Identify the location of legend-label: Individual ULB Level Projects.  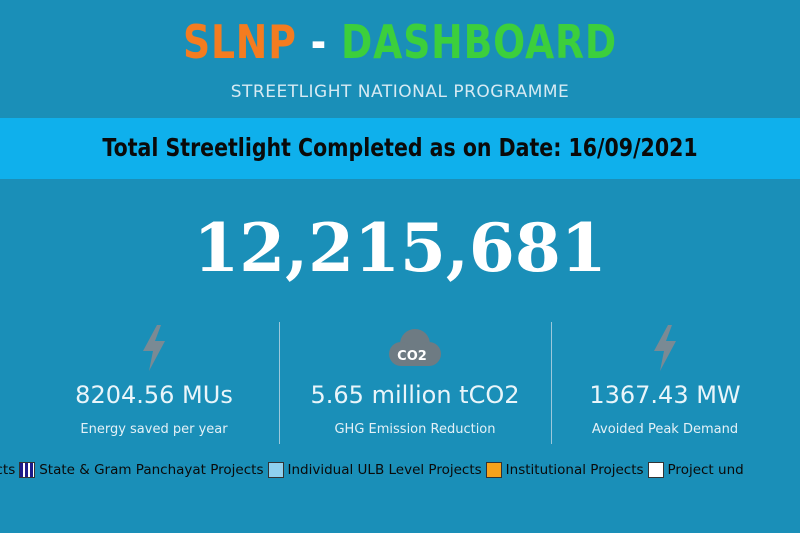
(384, 470).